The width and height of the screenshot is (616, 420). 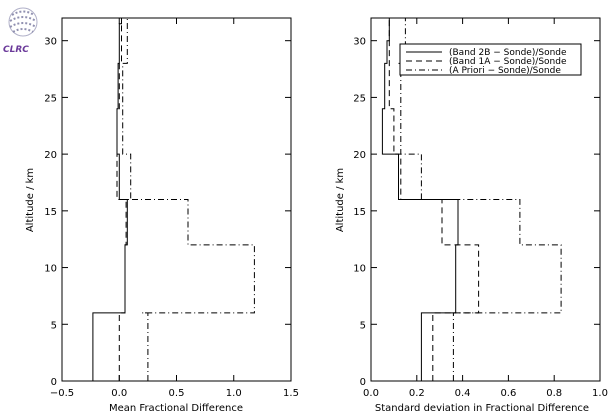 I want to click on legend-label-band1a: (Band 1A − Sonde)/Sonde, so click(x=508, y=62).